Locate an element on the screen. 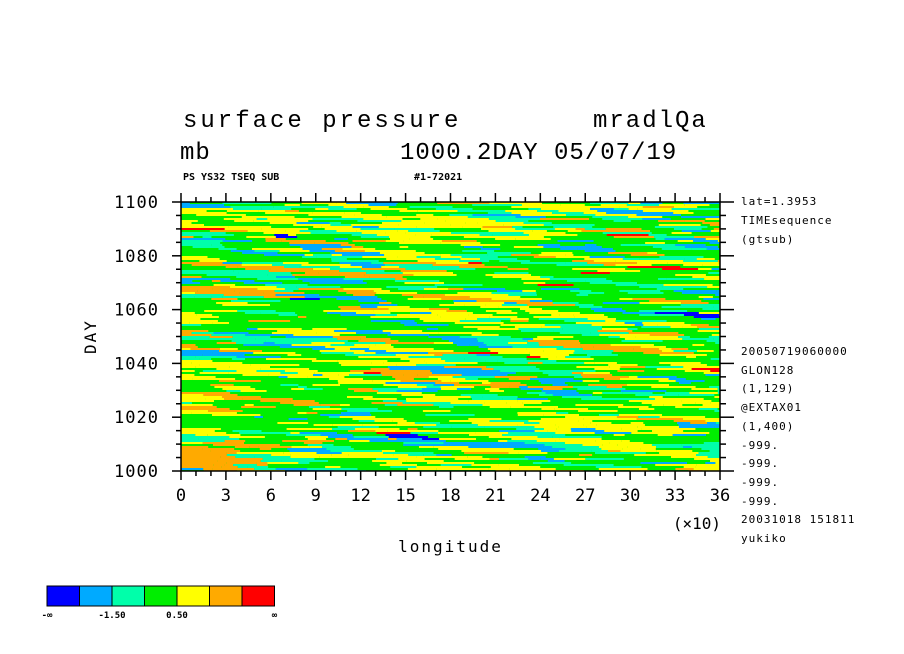 The height and width of the screenshot is (654, 904). x-tick-label: 9 is located at coordinates (316, 496).